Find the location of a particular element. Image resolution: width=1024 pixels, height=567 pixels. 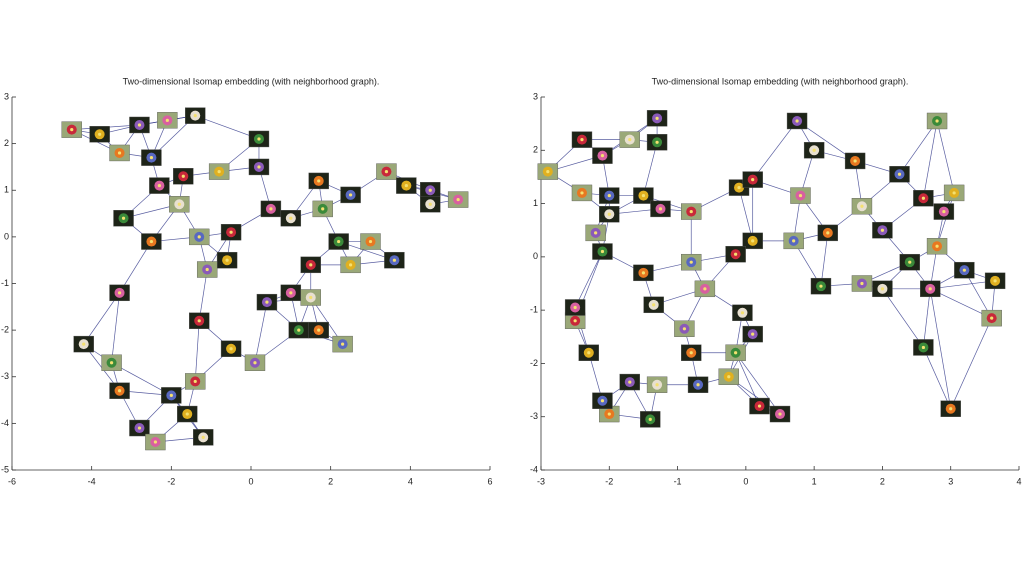

x-tick-label: 4 is located at coordinates (410, 481).